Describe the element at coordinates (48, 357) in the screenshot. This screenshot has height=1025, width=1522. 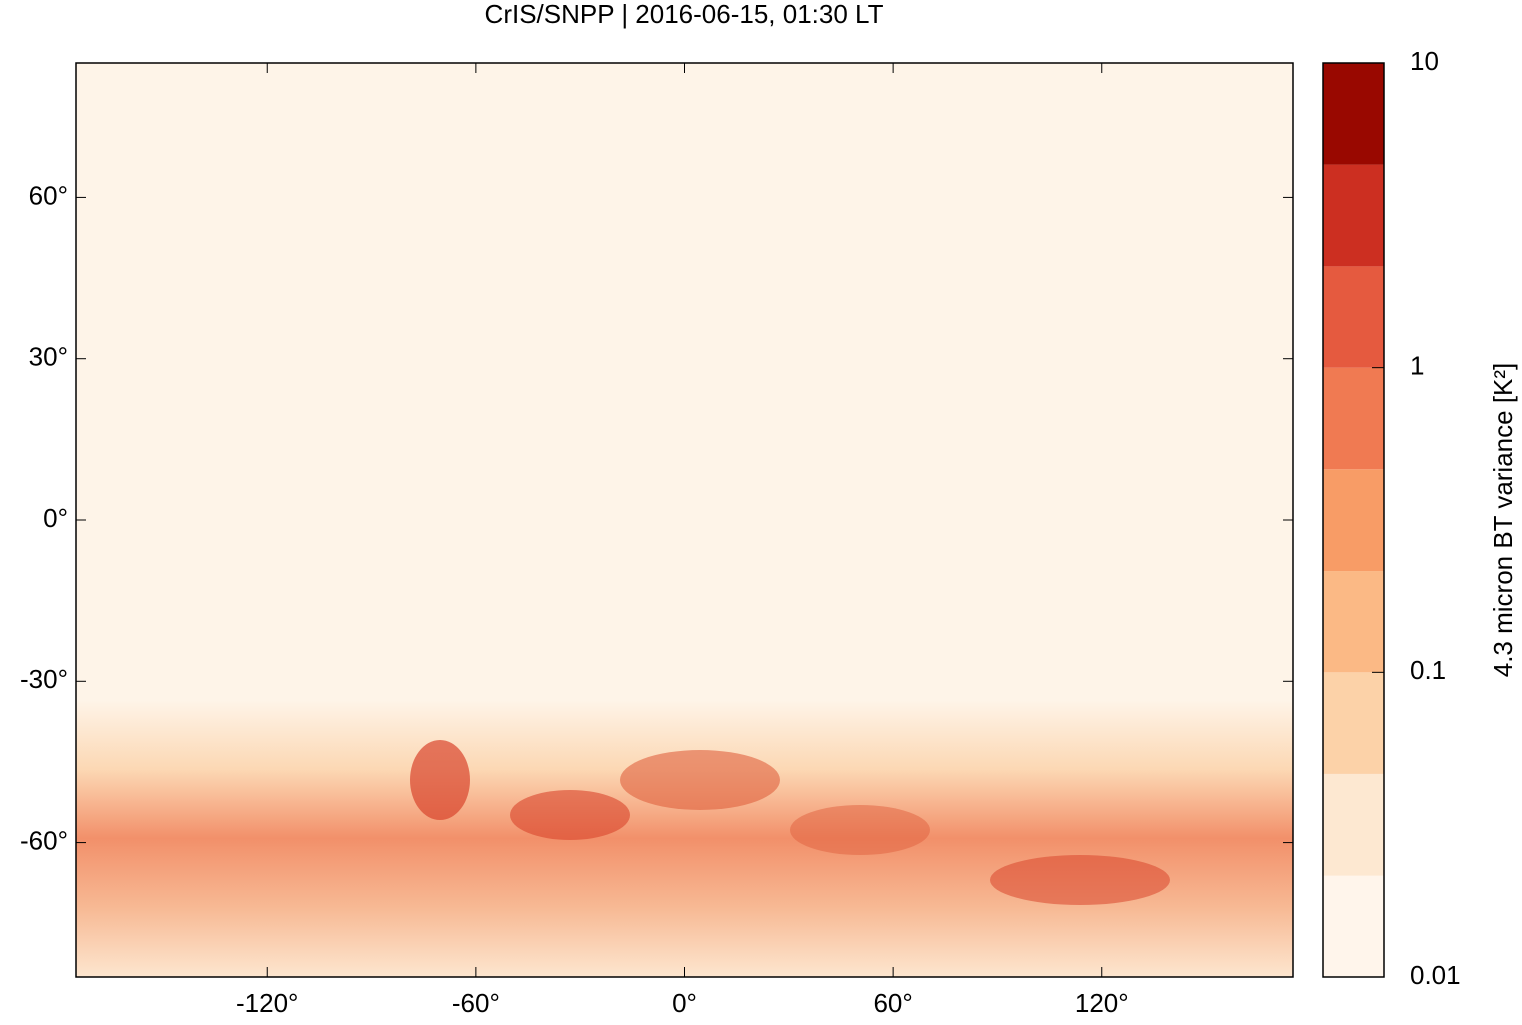
I see `y-tick-label: 30°` at that location.